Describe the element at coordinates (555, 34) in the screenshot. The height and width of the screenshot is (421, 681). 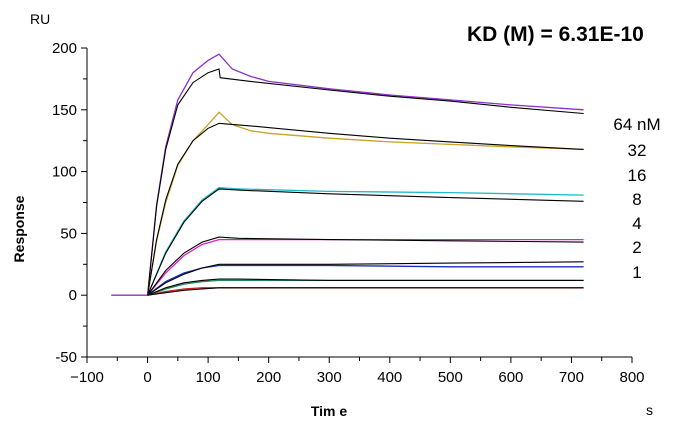
I see `chart-title: KD (M) = 6.31E-10` at that location.